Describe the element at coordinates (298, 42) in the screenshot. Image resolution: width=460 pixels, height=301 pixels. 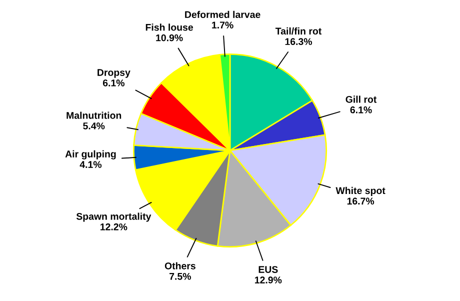
I see `data-label: 16.3%` at that location.